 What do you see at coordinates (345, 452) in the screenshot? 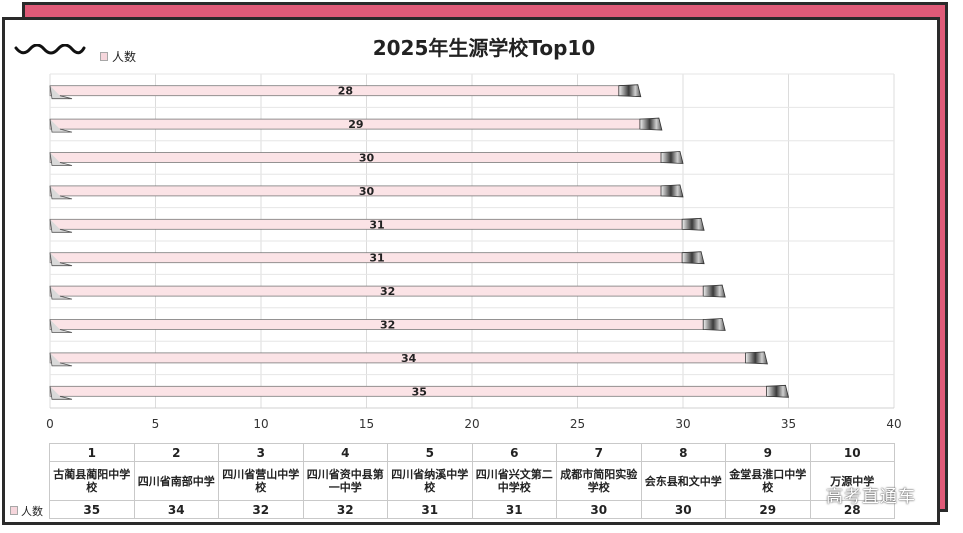
I see `table-rank-cell: 4` at bounding box center [345, 452].